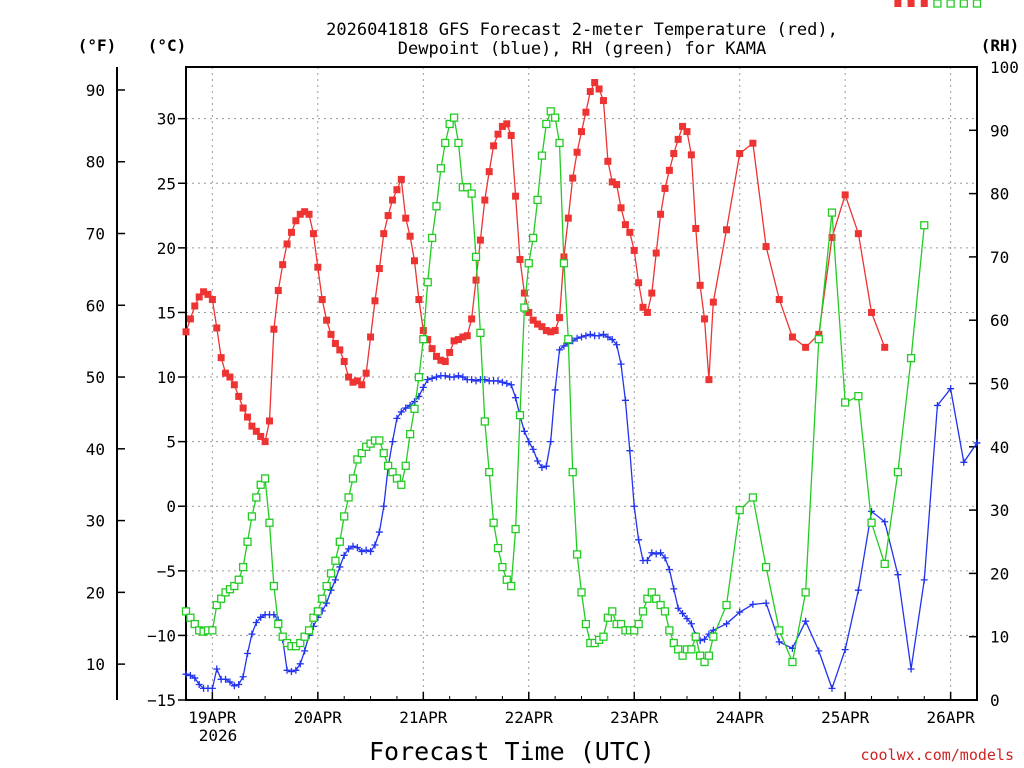 Image resolution: width=1024 pixels, height=768 pixels. What do you see at coordinates (999, 257) in the screenshot?
I see `rh-tick-label: 70` at bounding box center [999, 257].